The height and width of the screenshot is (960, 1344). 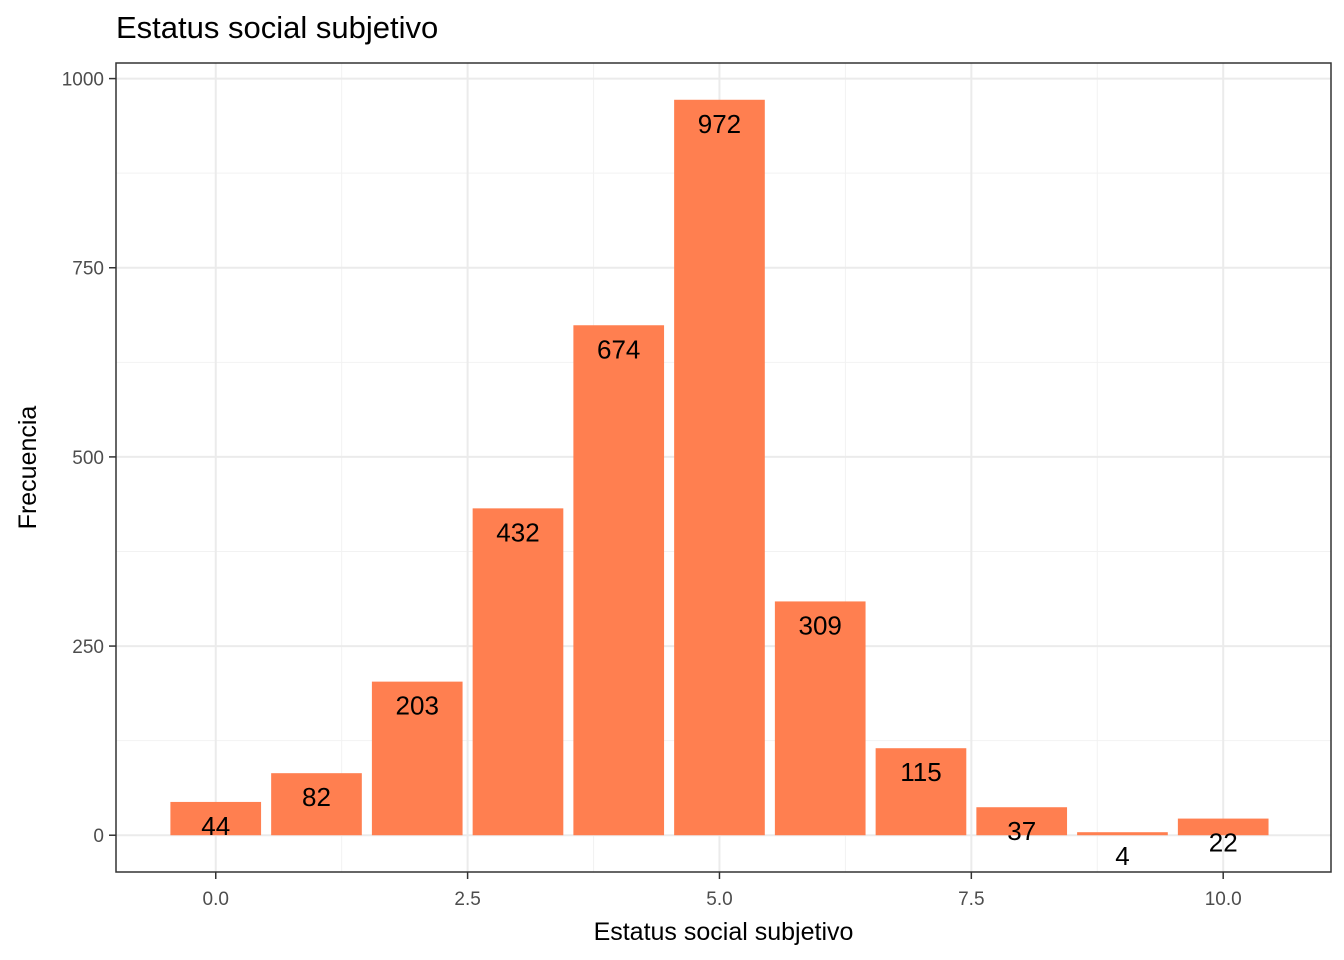 I want to click on bar-value-label: 674, so click(x=618, y=349).